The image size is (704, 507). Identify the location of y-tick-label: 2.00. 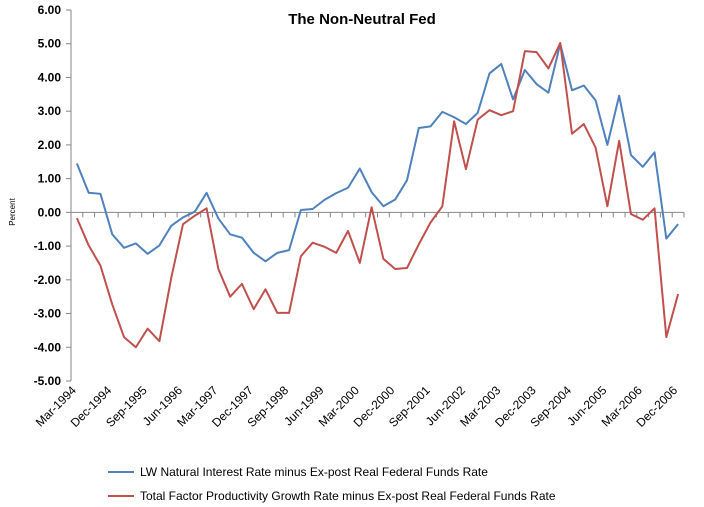
(50, 145).